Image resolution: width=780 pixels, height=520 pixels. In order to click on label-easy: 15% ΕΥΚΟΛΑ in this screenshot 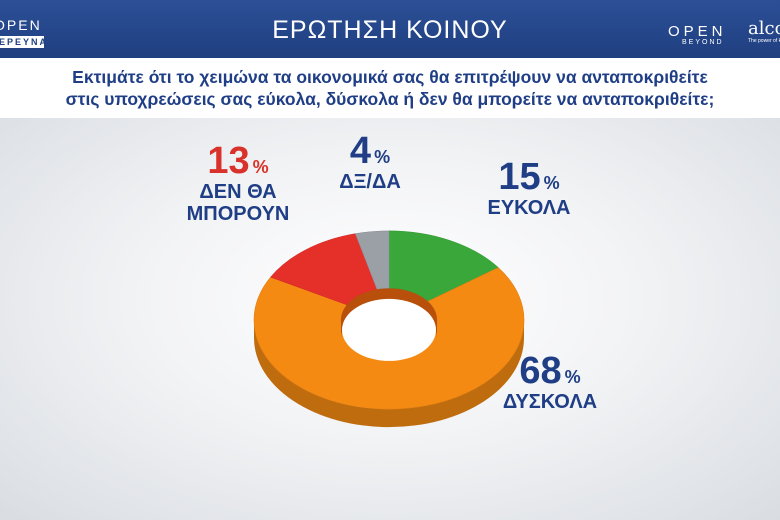, I will do `click(529, 188)`.